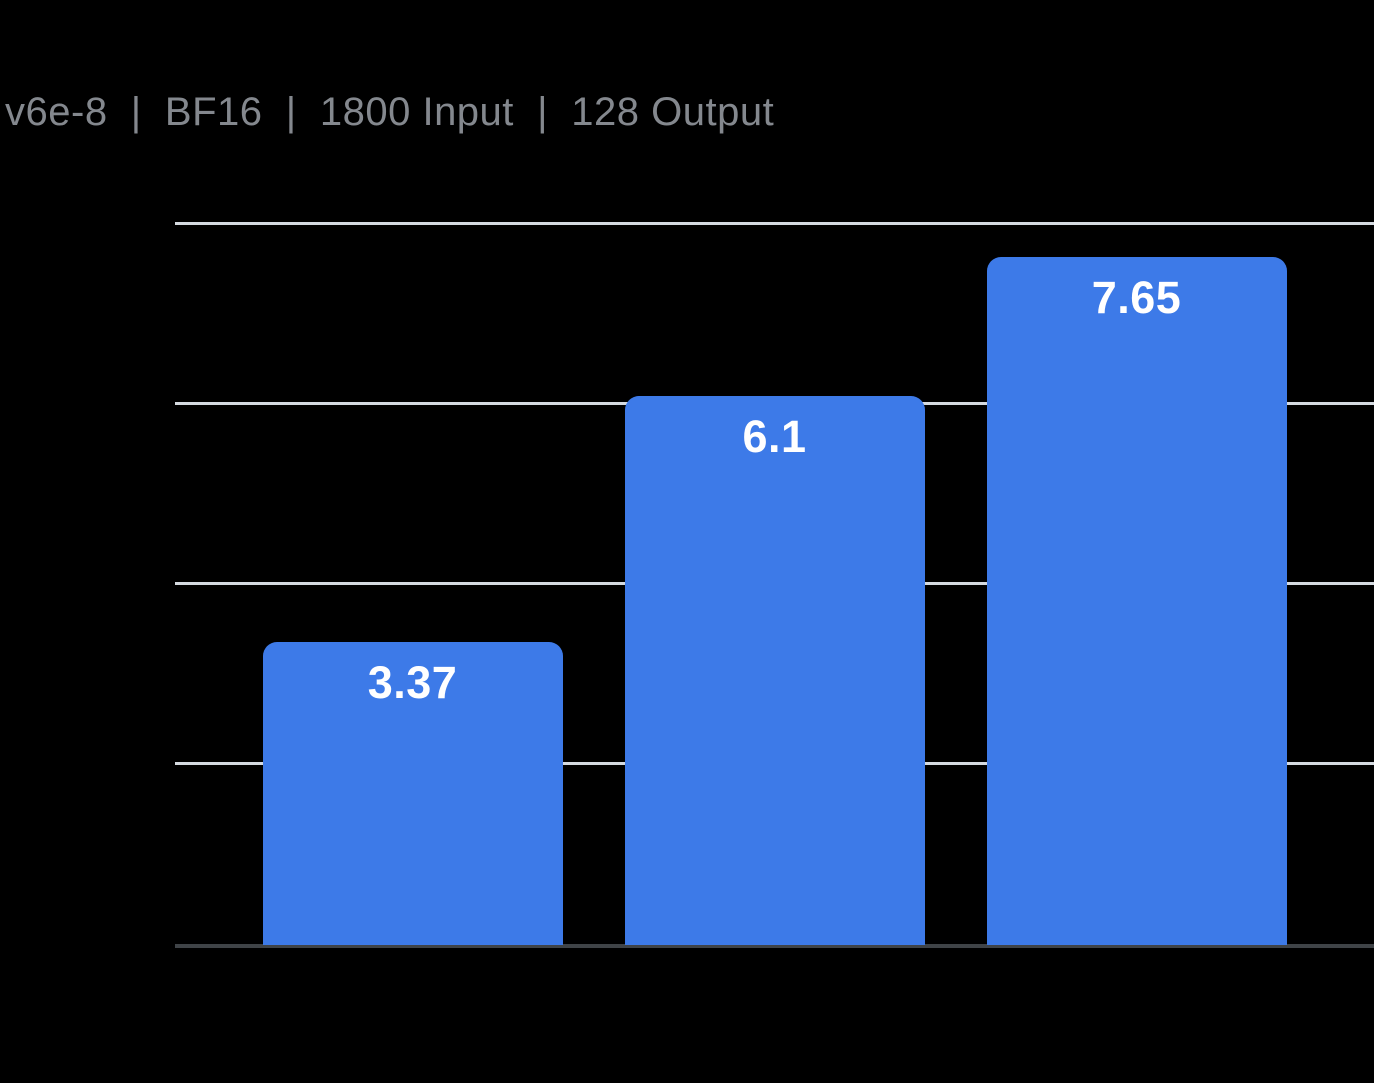  Describe the element at coordinates (412, 793) in the screenshot. I see `bar-1: 3.37` at that location.